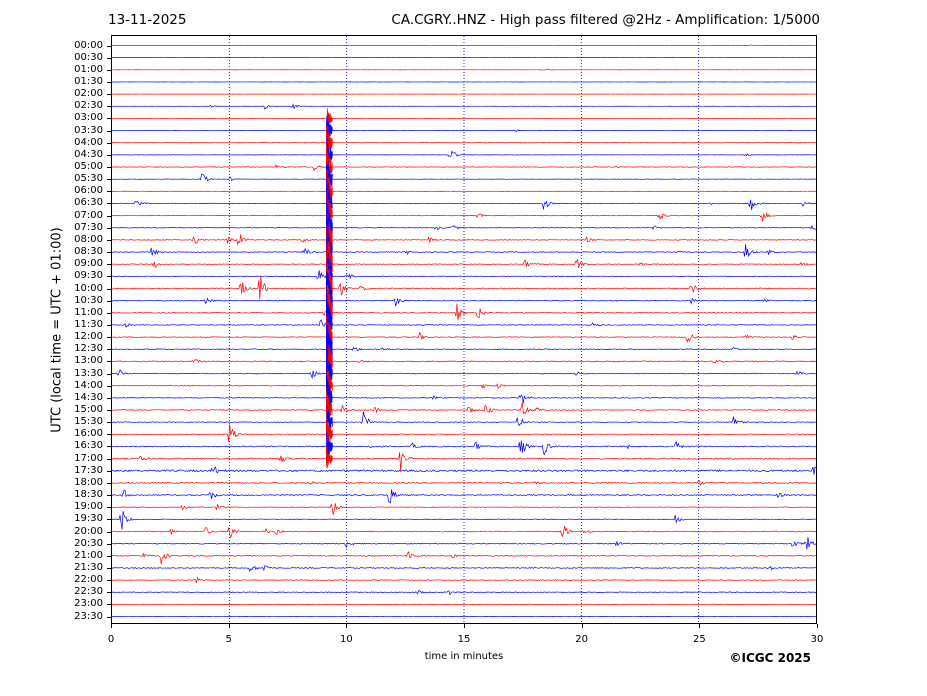  I want to click on x-tick-label-10: 10, so click(346, 639).